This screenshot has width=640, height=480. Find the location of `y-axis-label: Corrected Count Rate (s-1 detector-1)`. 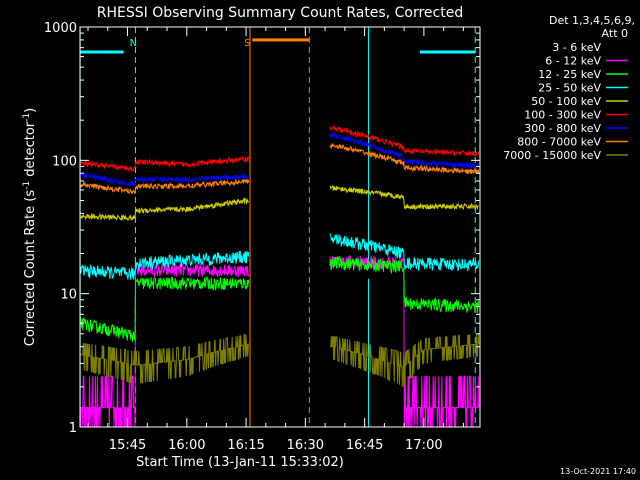

y-axis-label: Corrected Count Rate (s-1 detector-1) is located at coordinates (30, 227).